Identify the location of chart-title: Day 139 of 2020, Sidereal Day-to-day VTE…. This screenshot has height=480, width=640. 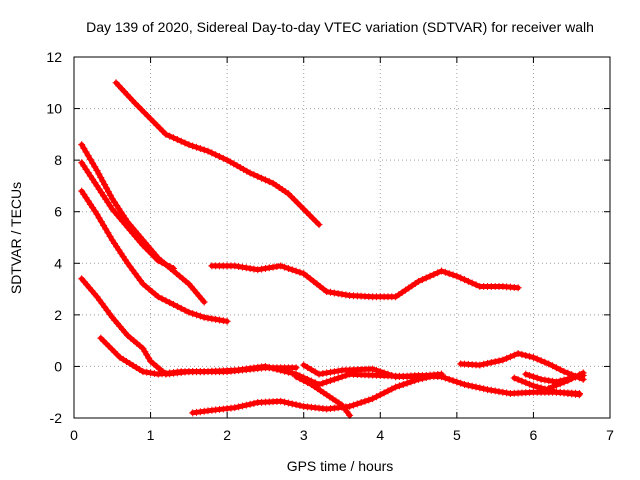
(340, 27).